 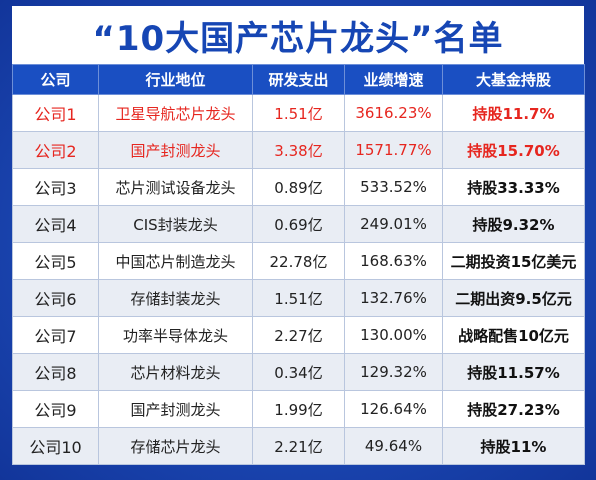 I want to click on table-row: 公司9 国产封测龙头 1.99亿 126.64% 持股27.23%, so click(x=298, y=409).